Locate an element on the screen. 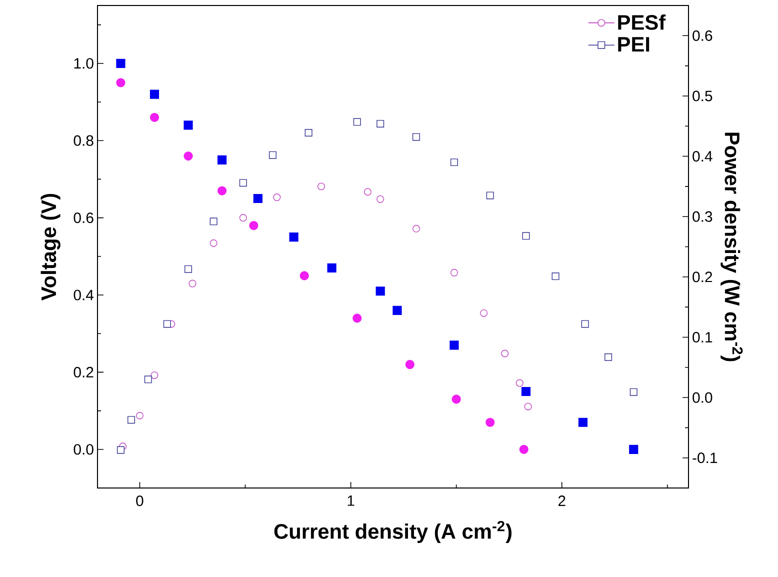 Image resolution: width=778 pixels, height=577 pixels. x-tick-label: 1 is located at coordinates (351, 501).